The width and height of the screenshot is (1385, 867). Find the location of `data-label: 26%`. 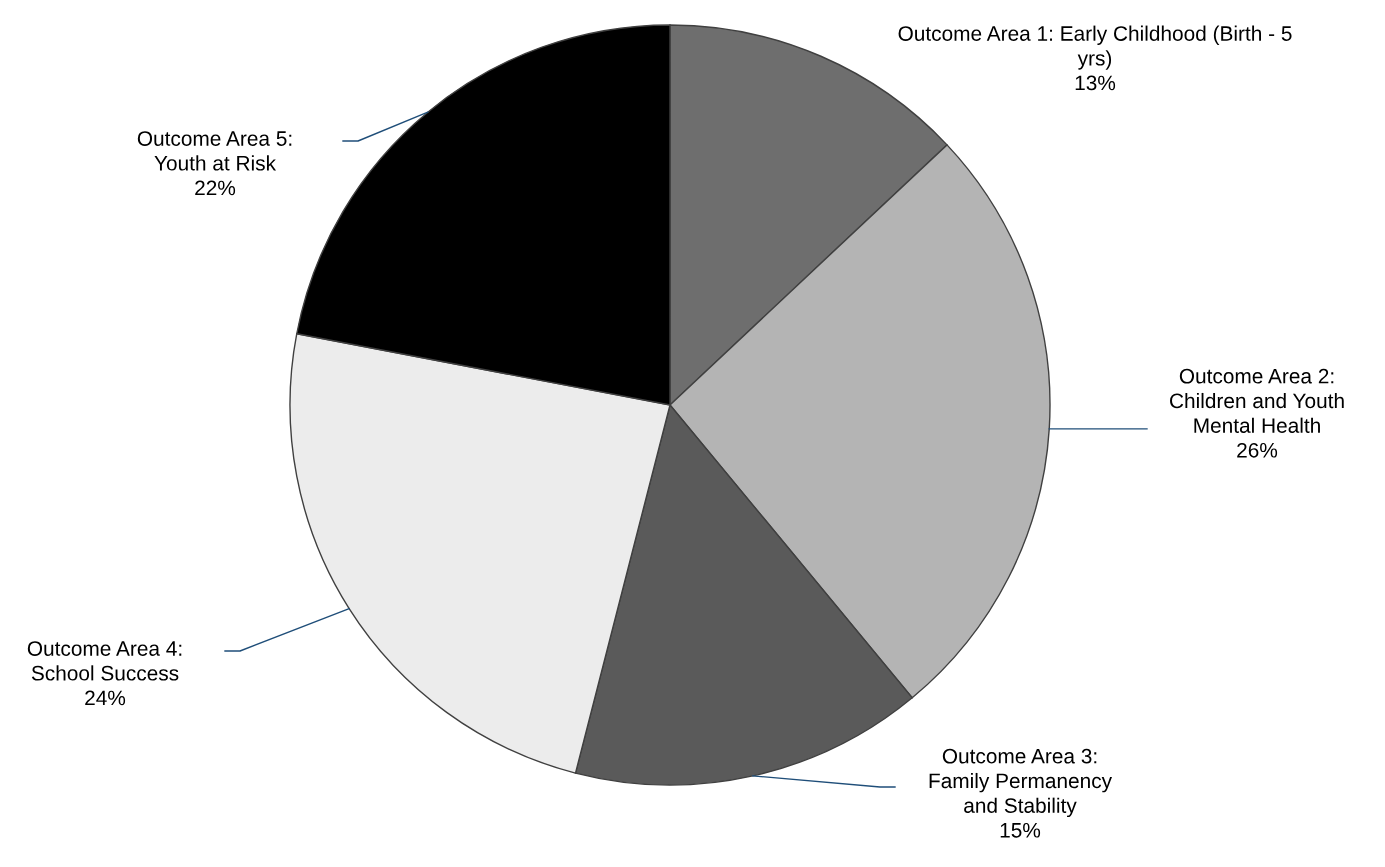

data-label: 26% is located at coordinates (1257, 450).